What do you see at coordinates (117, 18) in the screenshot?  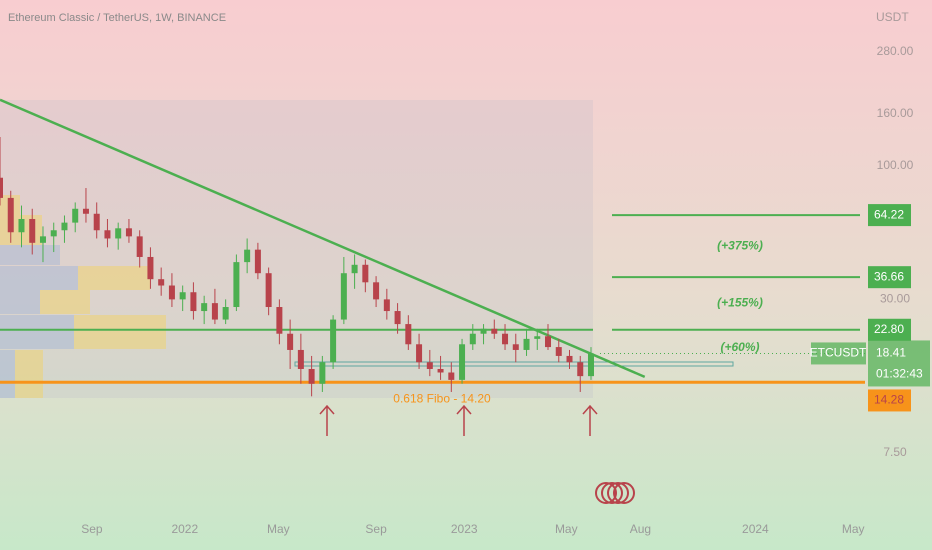 I see `chart-title: Ethereum Classic / TetherUS, 1W, BINANCE` at bounding box center [117, 18].